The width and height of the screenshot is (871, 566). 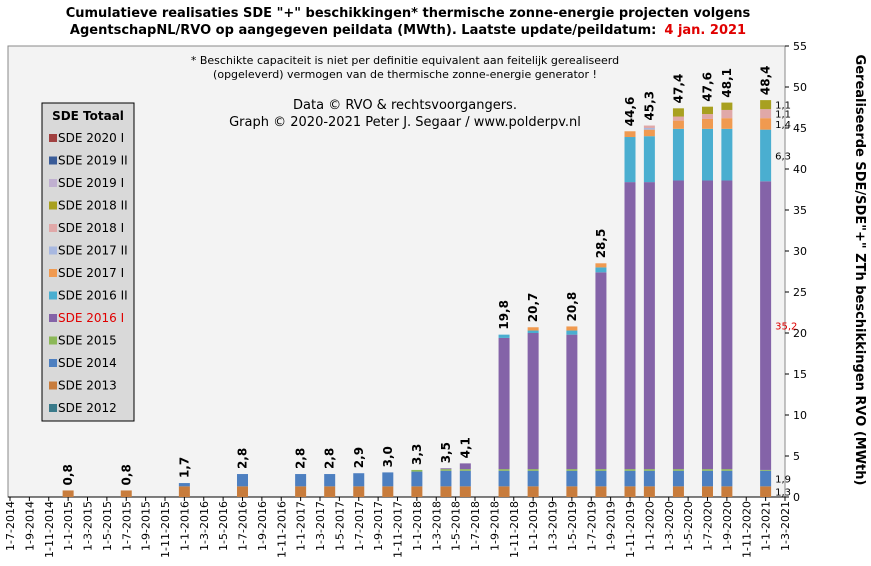 What do you see at coordinates (611, 526) in the screenshot?
I see `x-tick-label: 1-9-2019` at bounding box center [611, 526].